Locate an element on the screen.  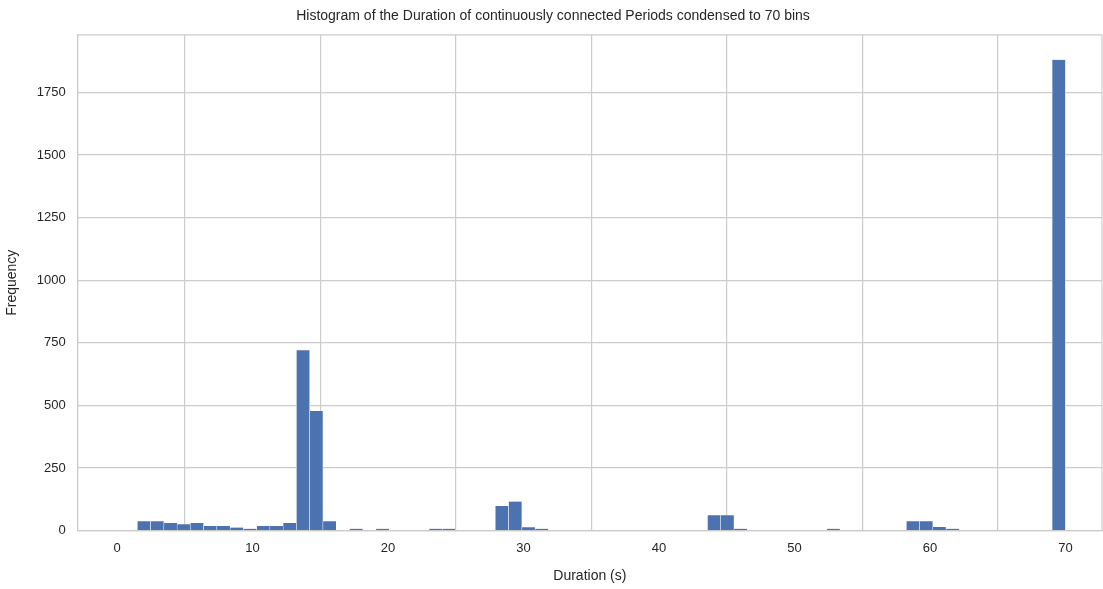
y-tick-label: 1250 is located at coordinates (51, 217).